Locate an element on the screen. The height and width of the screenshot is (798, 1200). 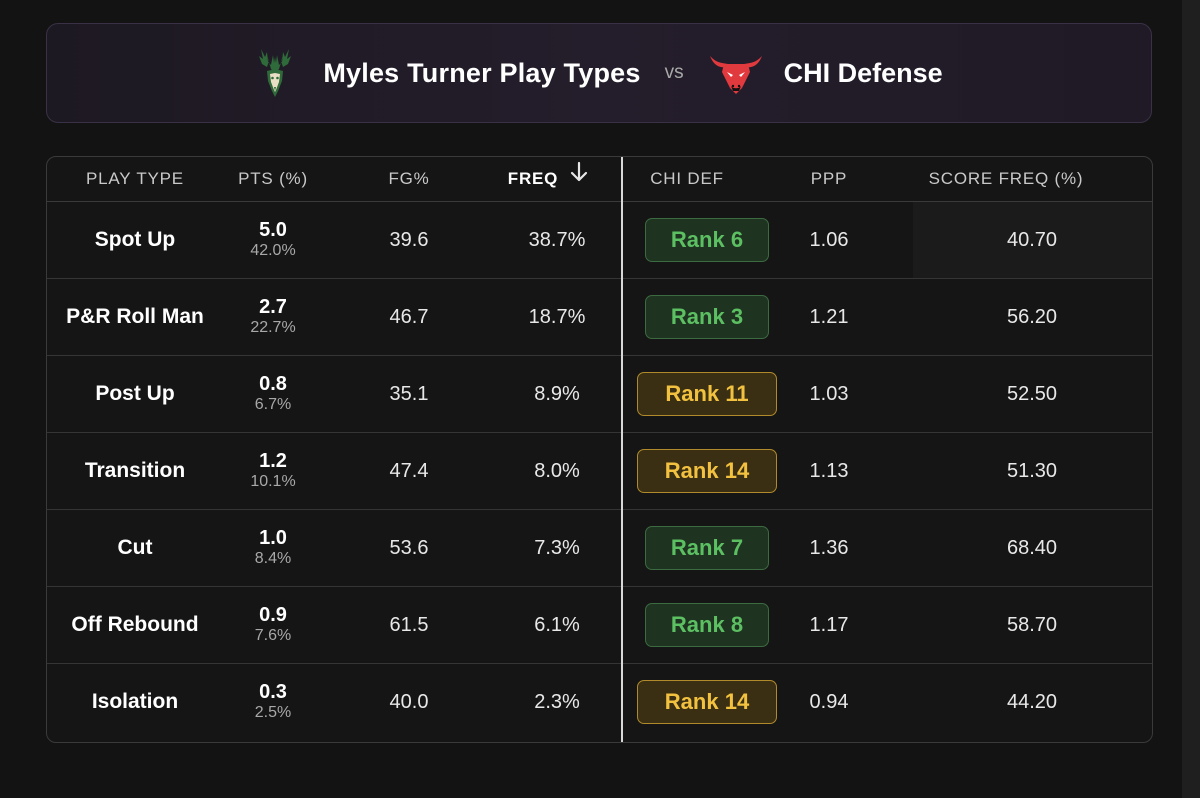
table-row: Post Up 0.8 6.7% 35.1 8.9% Rank 11 1.03 52.50 is located at coordinates (599, 394).